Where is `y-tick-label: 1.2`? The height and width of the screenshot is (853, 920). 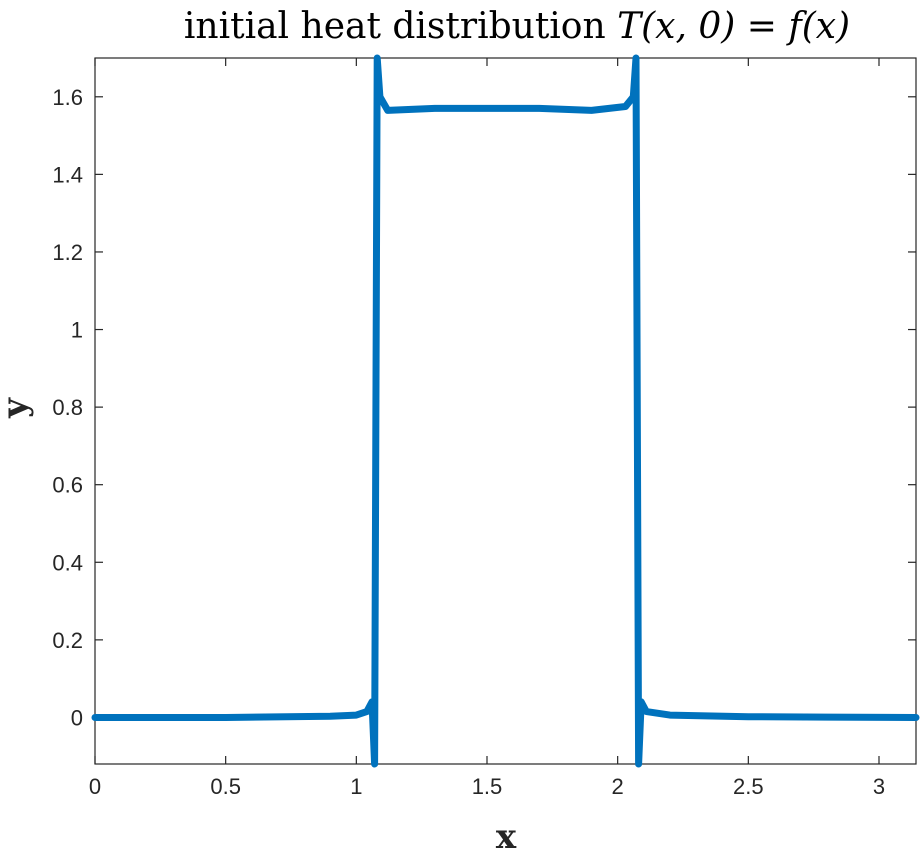 y-tick-label: 1.2 is located at coordinates (67, 252).